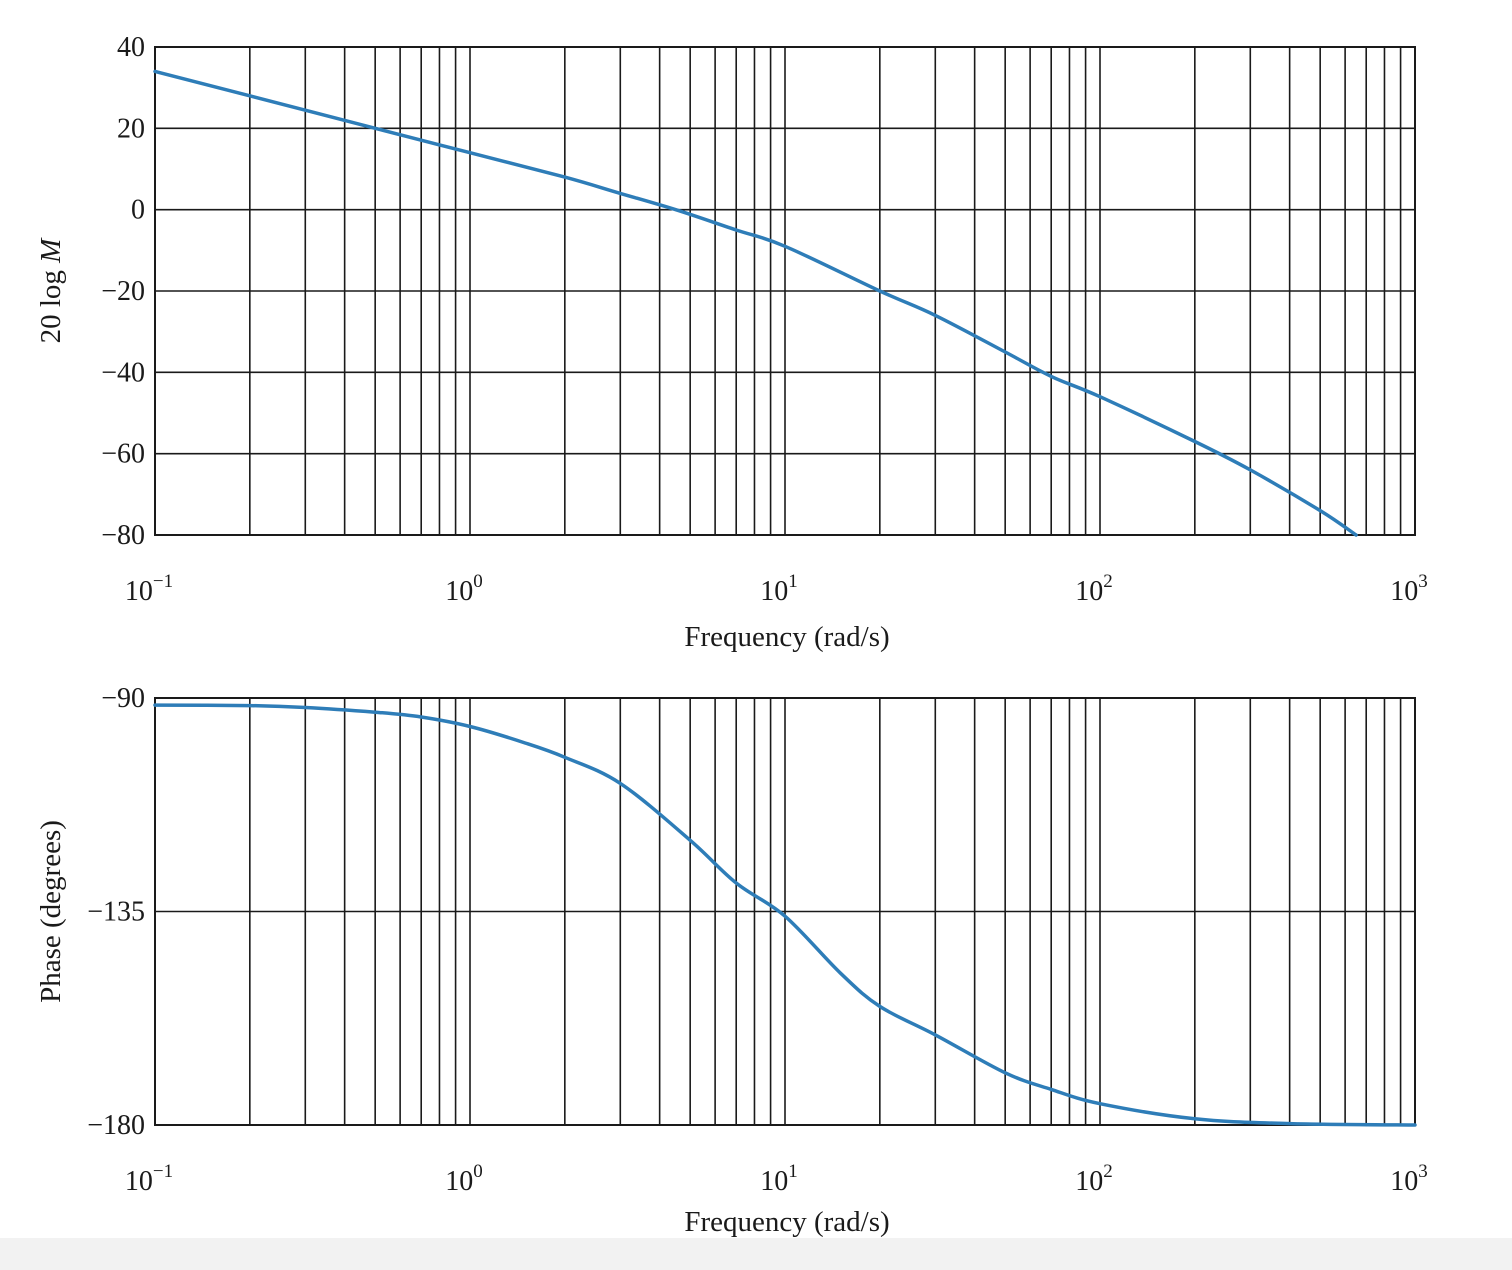 The height and width of the screenshot is (1270, 1512). What do you see at coordinates (131, 128) in the screenshot?
I see `y-tick-label: 20` at bounding box center [131, 128].